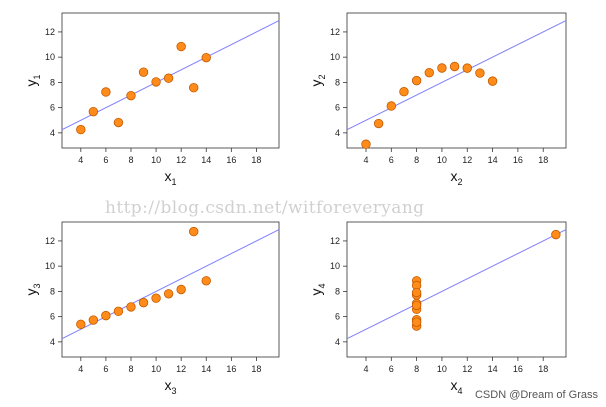 Image resolution: width=606 pixels, height=407 pixels. I want to click on x-axis-title: x3, so click(170, 386).